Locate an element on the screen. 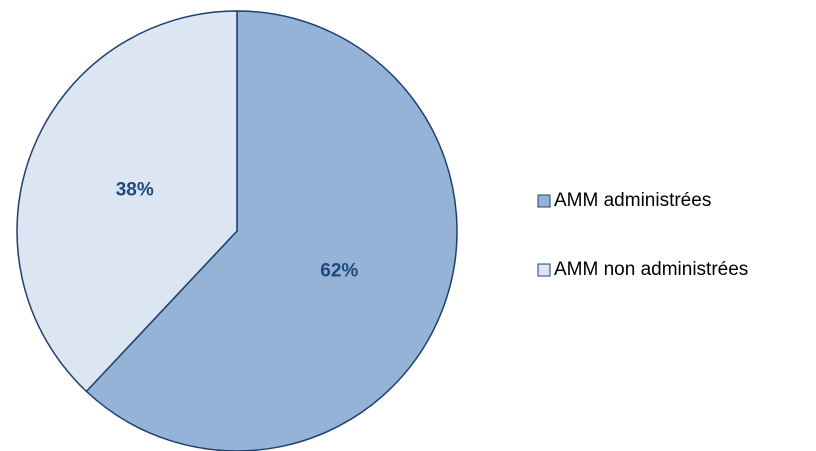  value-label: 62% is located at coordinates (339, 271).